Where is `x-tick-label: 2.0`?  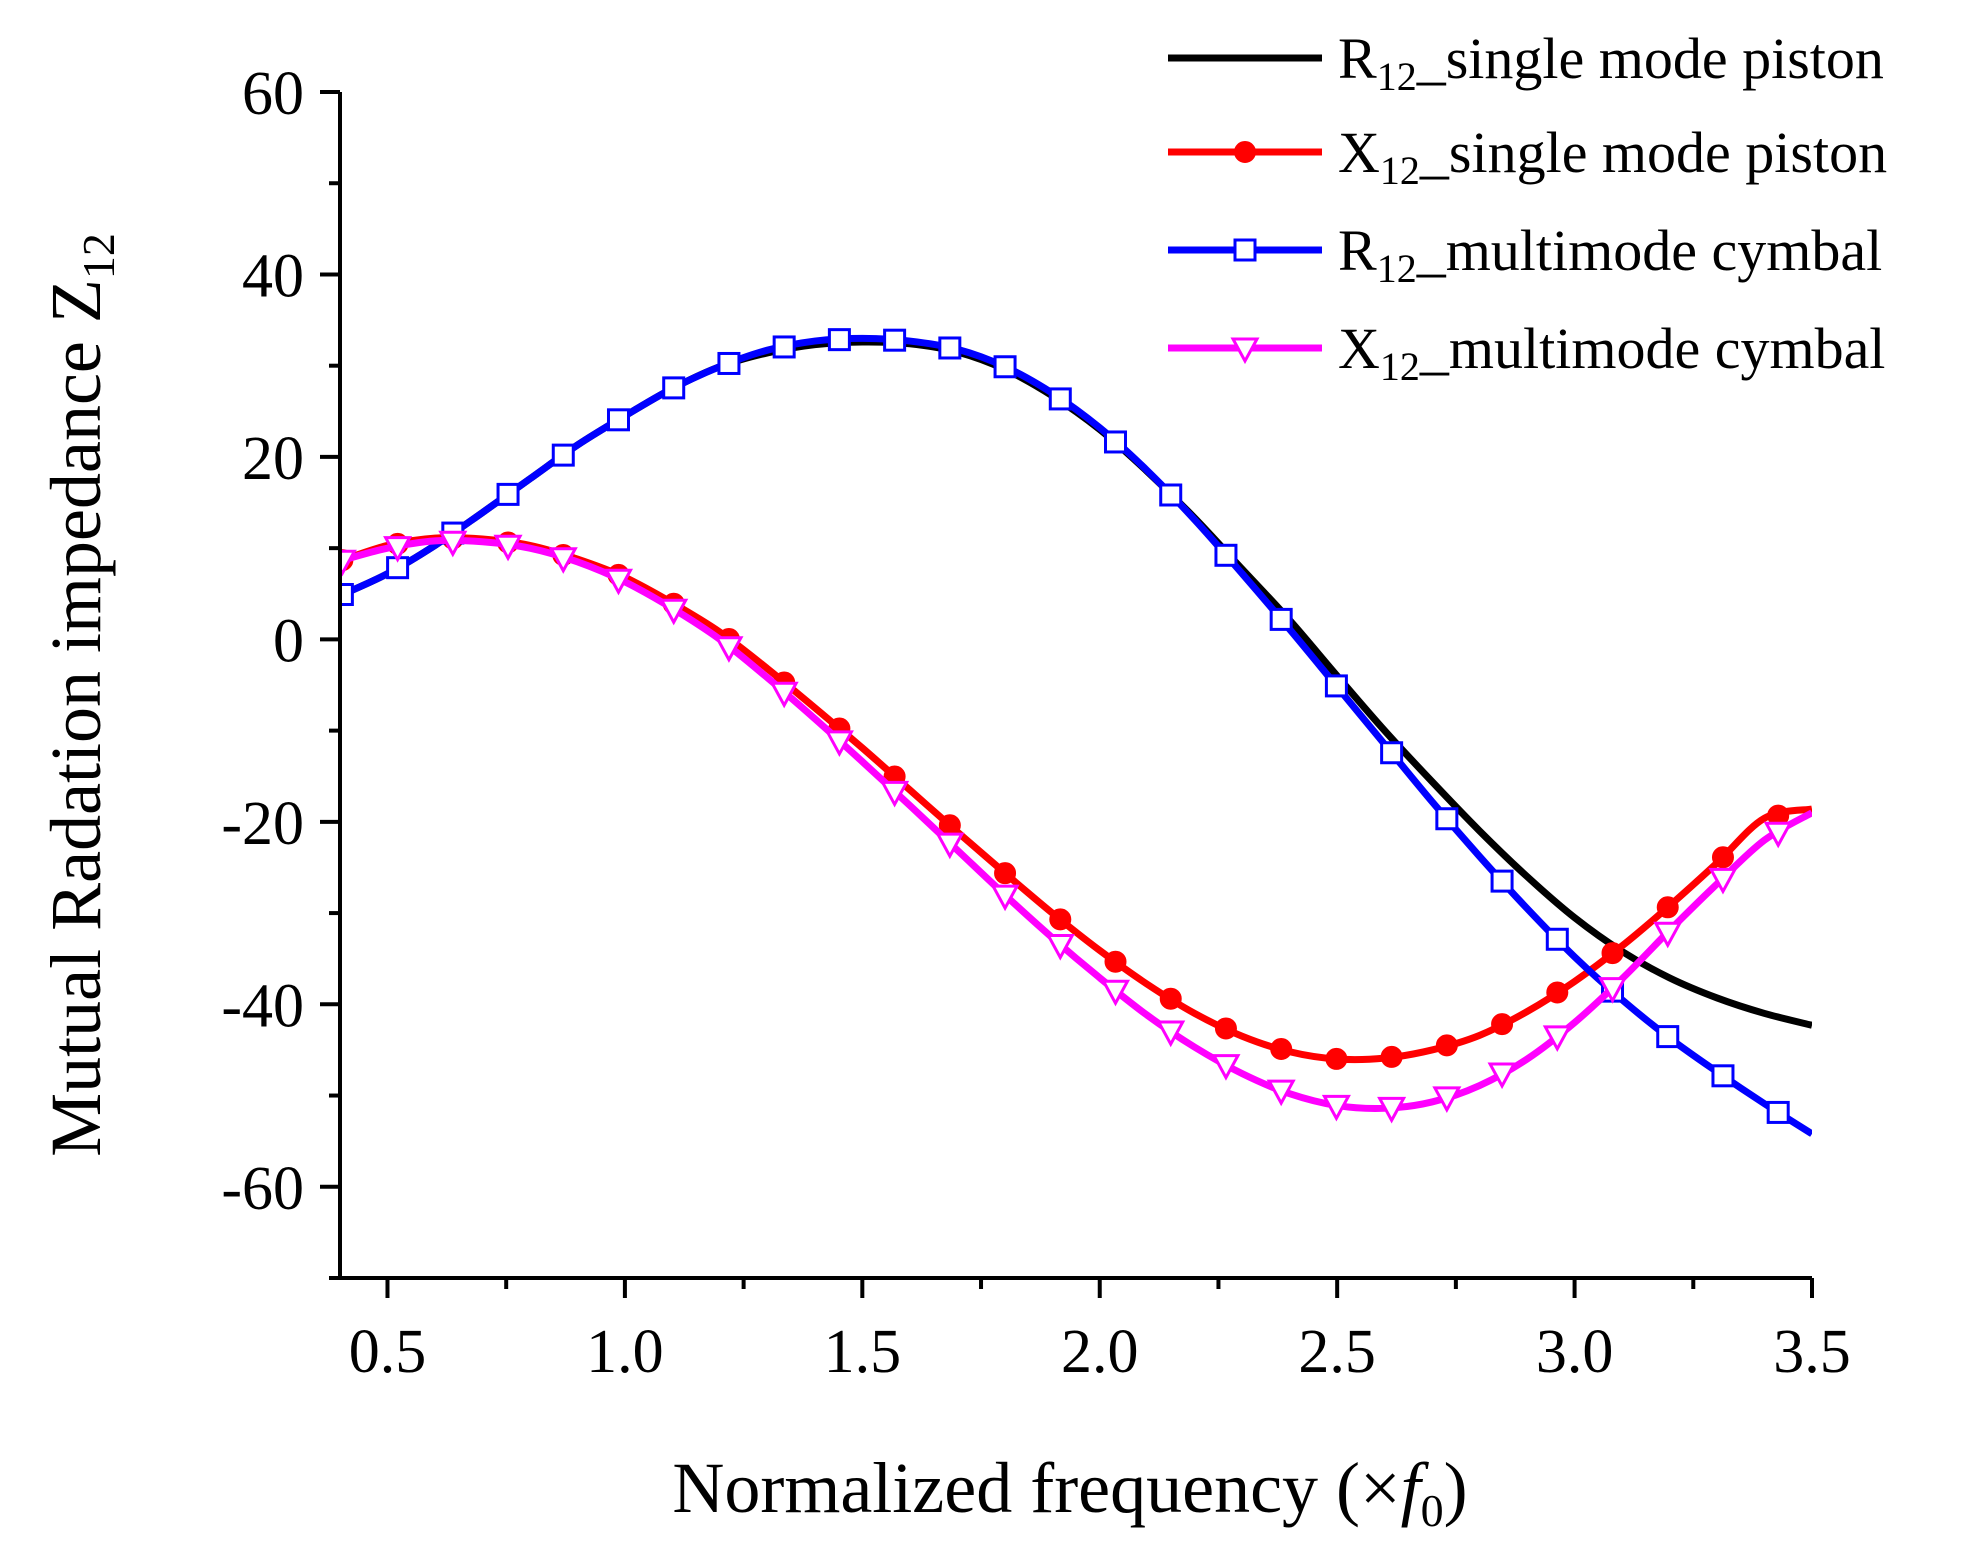
x-tick-label: 2.0 is located at coordinates (1100, 1352).